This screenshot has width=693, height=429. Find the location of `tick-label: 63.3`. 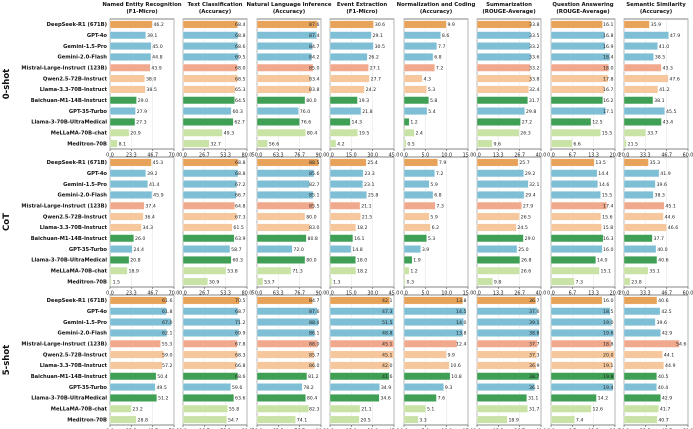

tick-label: 63.3 is located at coordinates (278, 156).